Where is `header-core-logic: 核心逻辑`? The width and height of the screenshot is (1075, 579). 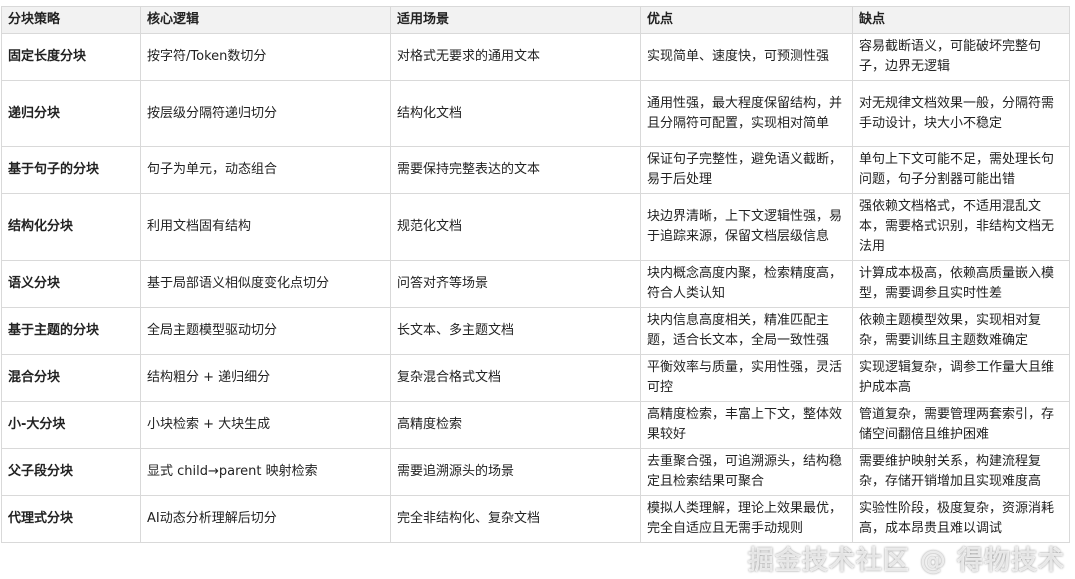 header-core-logic: 核心逻辑 is located at coordinates (265, 20).